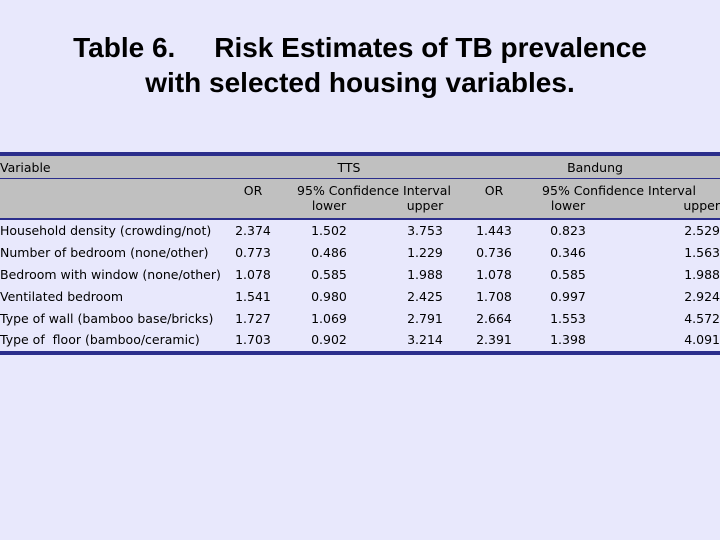 The height and width of the screenshot is (540, 720). Describe the element at coordinates (494, 318) in the screenshot. I see `cell-bandung-or: 2.664` at that location.